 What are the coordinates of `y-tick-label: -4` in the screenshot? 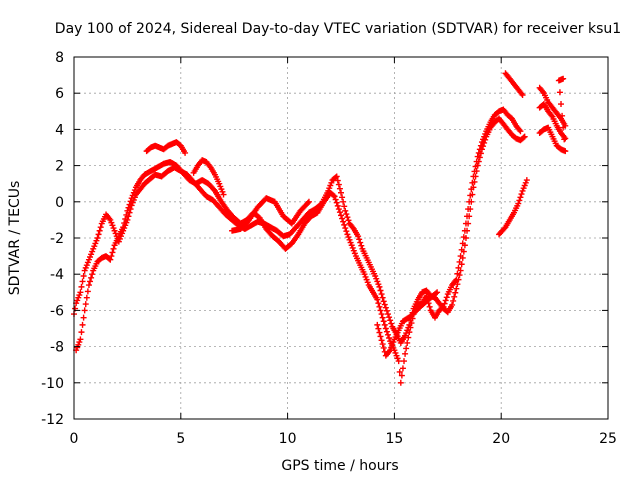 It's located at (57, 275).